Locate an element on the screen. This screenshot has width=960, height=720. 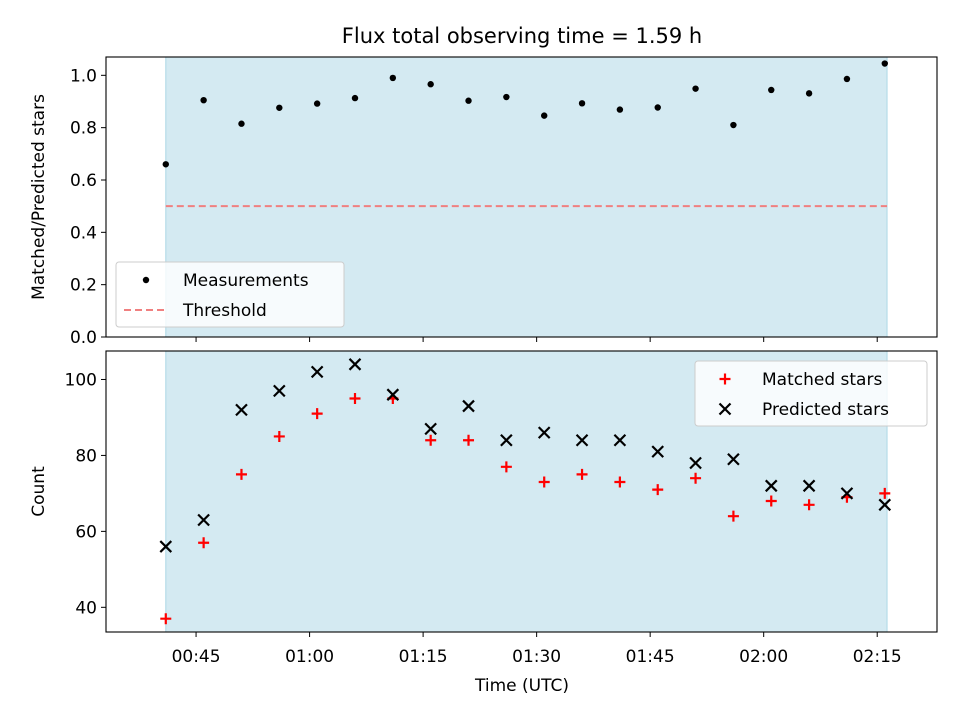
legend: Matched stars Predicted stars is located at coordinates (811, 393).